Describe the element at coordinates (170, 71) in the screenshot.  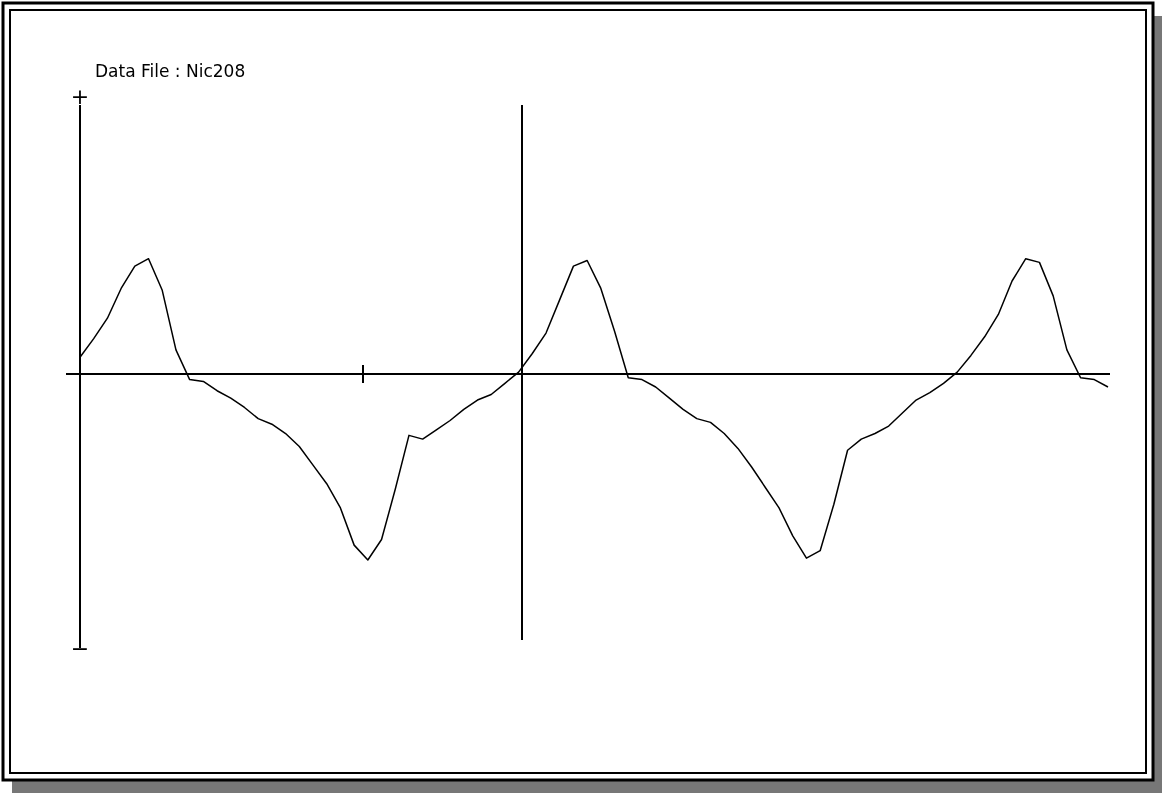
I see `chart-title: Data File : Nic208` at that location.